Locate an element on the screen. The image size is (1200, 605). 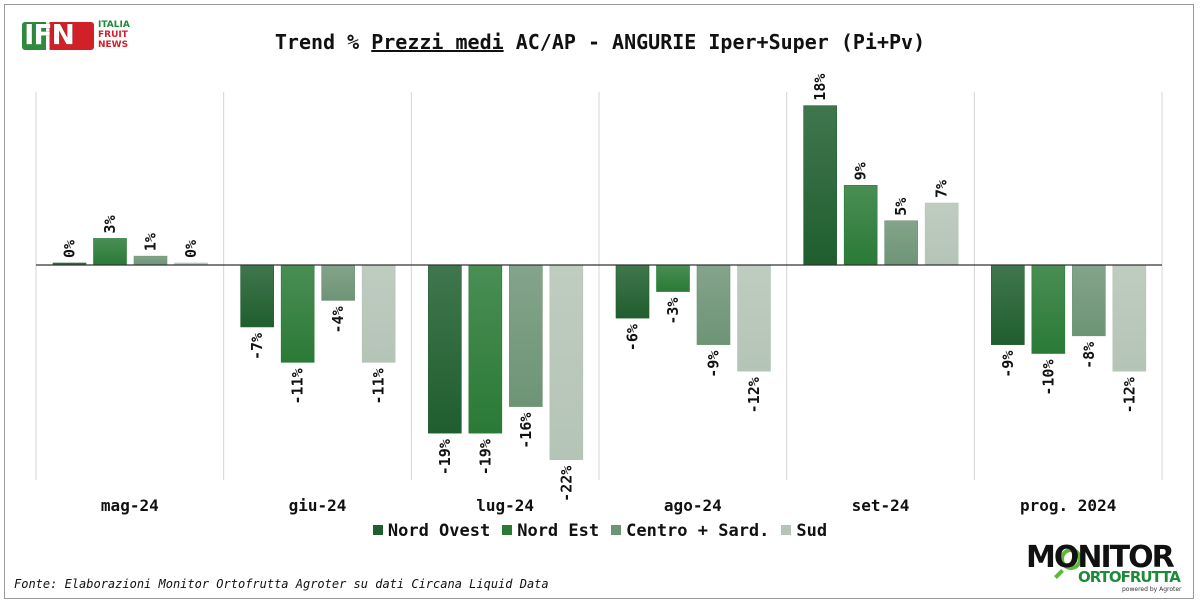
legend-label: Centro + Sard. is located at coordinates (698, 531).